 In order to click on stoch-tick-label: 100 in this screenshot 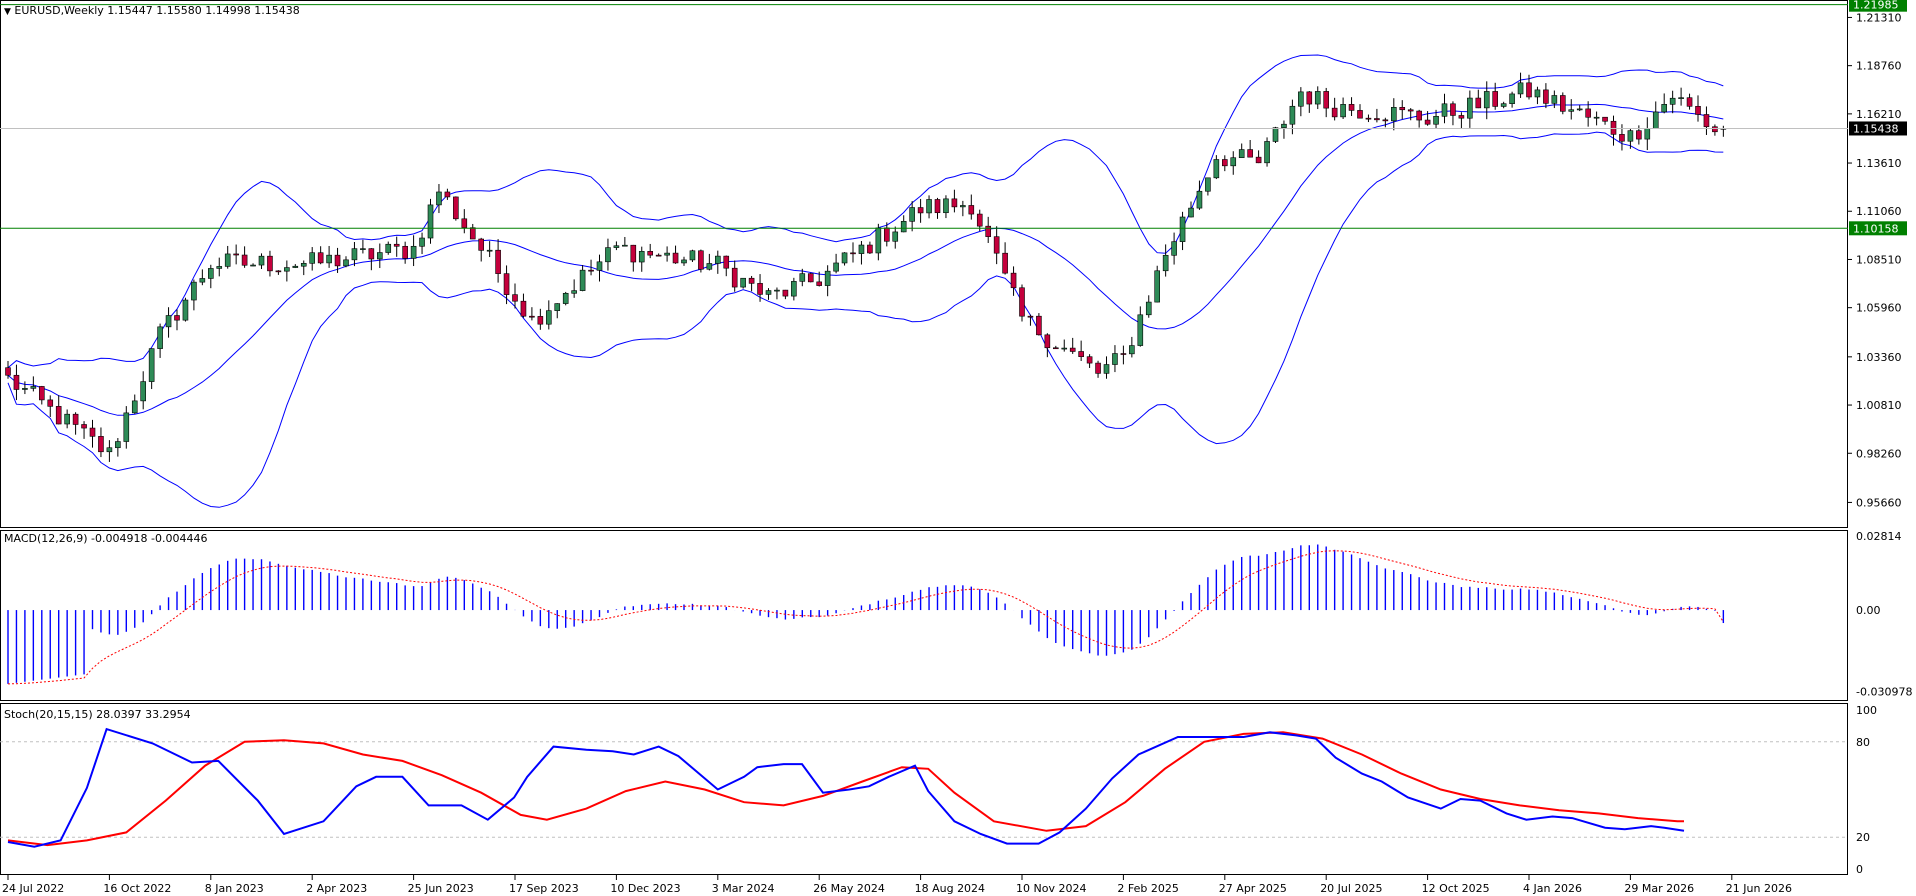, I will do `click(1866, 710)`.